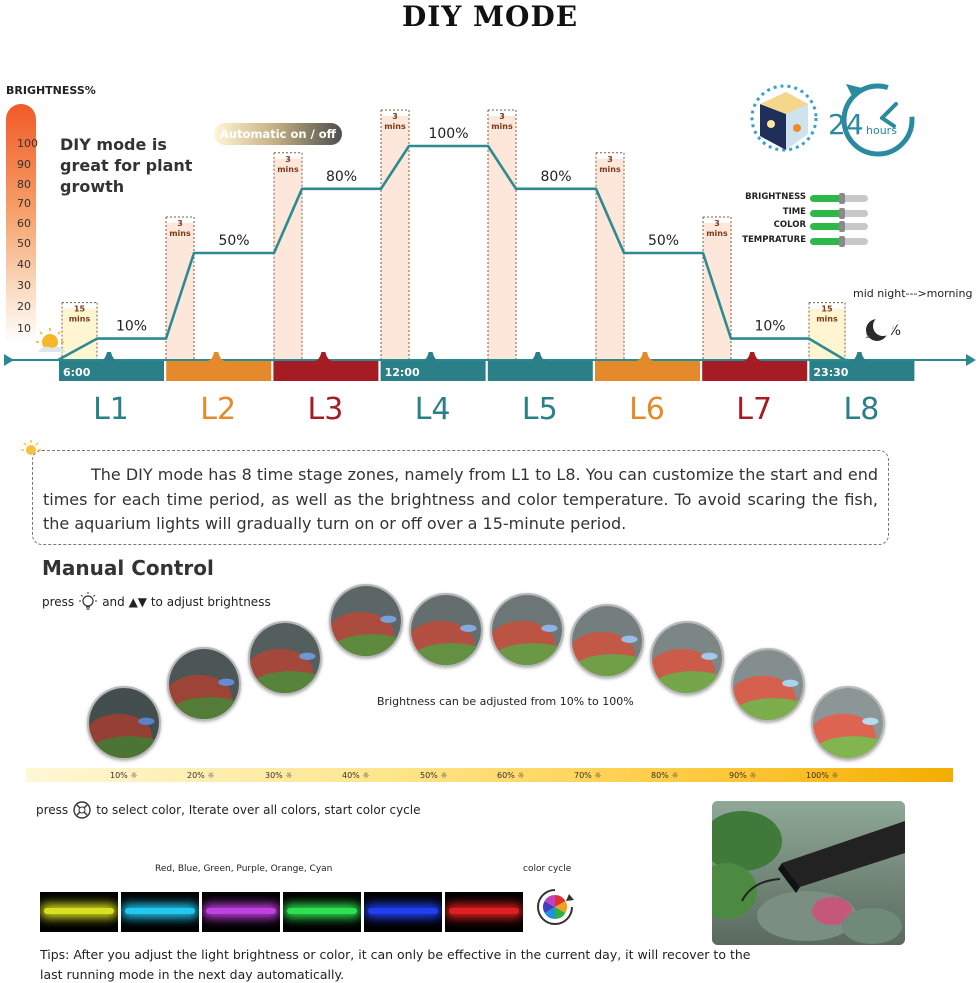 The width and height of the screenshot is (980, 983). What do you see at coordinates (555, 907) in the screenshot?
I see `color-cycle-icon` at bounding box center [555, 907].